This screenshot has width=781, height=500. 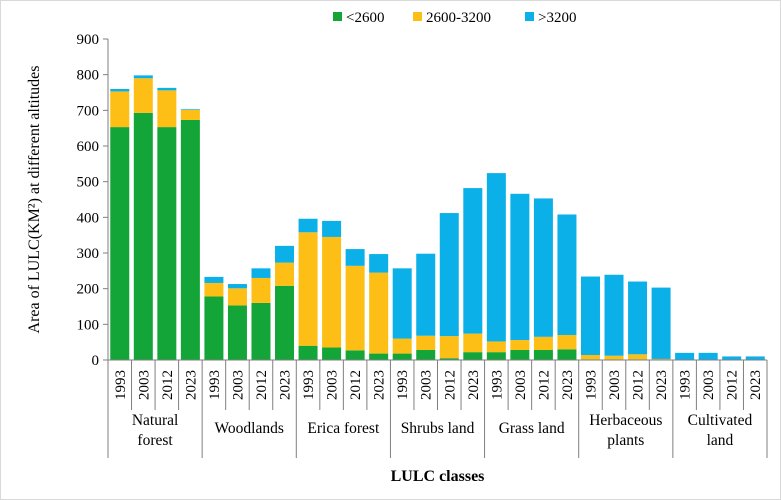 What do you see at coordinates (96, 361) in the screenshot?
I see `y-tick-label: 0` at bounding box center [96, 361].